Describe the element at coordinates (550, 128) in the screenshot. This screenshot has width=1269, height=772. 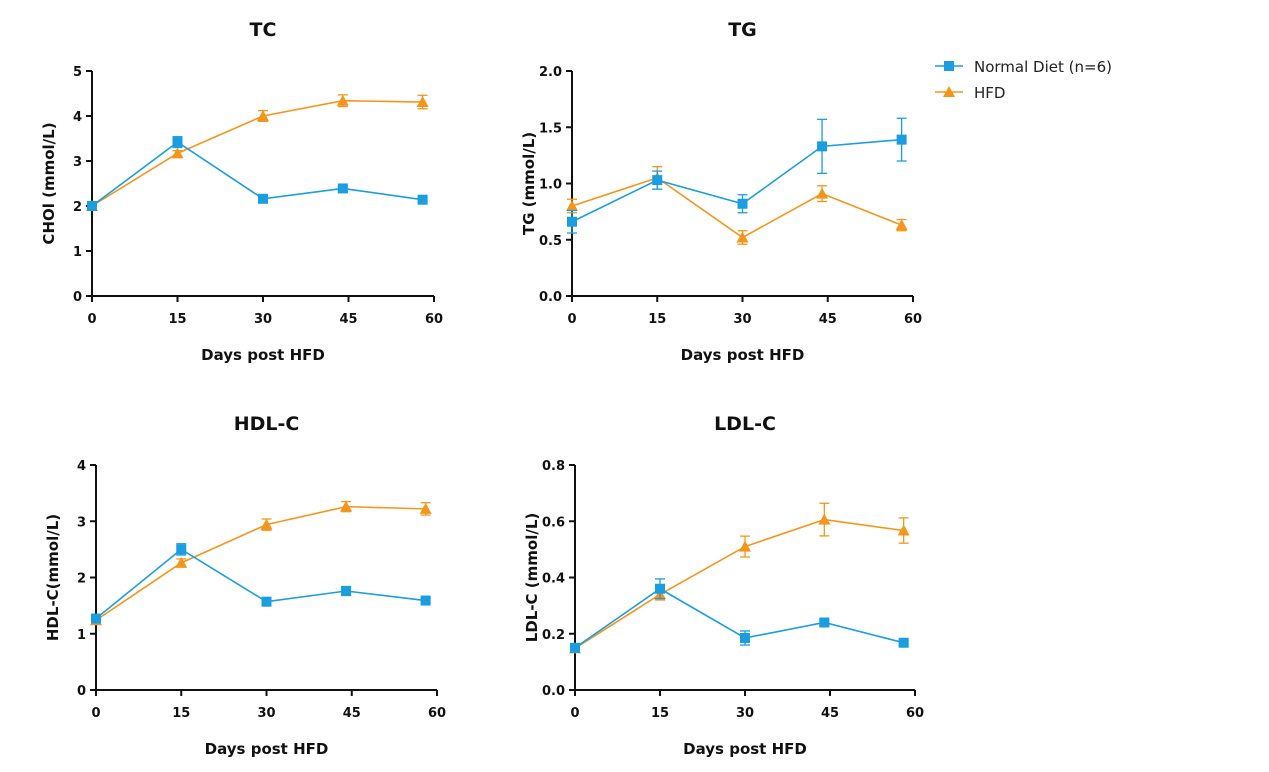
I see `y-tick-label: 1.5` at that location.